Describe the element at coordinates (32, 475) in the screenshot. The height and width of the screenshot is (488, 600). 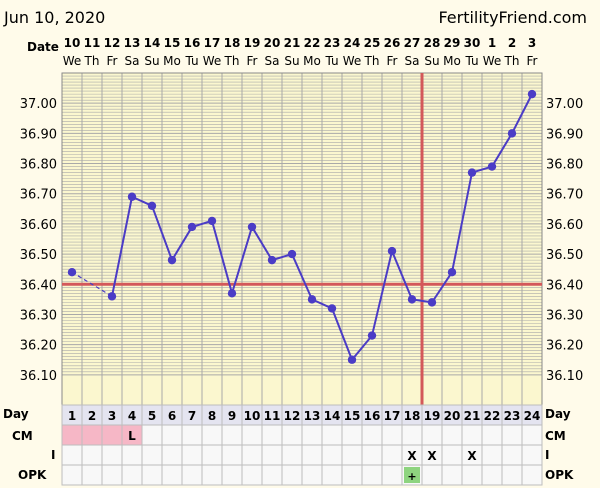
I see `opk-row-label: OPK` at that location.